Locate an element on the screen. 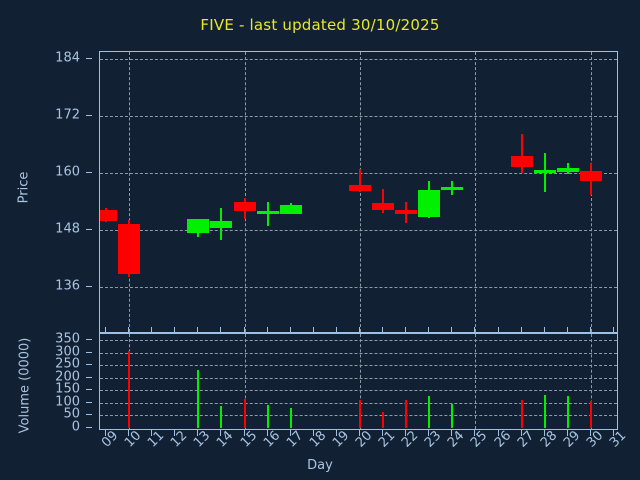 Image resolution: width=640 pixels, height=480 pixels. day-tick-label: 27 is located at coordinates (525, 439).